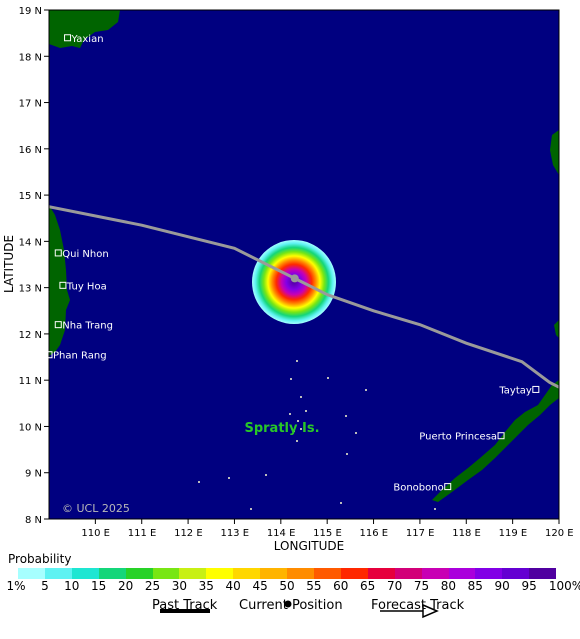 This screenshot has height=639, width=580. Describe the element at coordinates (72, 586) in the screenshot. I see `scale-tick-label: 10` at that location.